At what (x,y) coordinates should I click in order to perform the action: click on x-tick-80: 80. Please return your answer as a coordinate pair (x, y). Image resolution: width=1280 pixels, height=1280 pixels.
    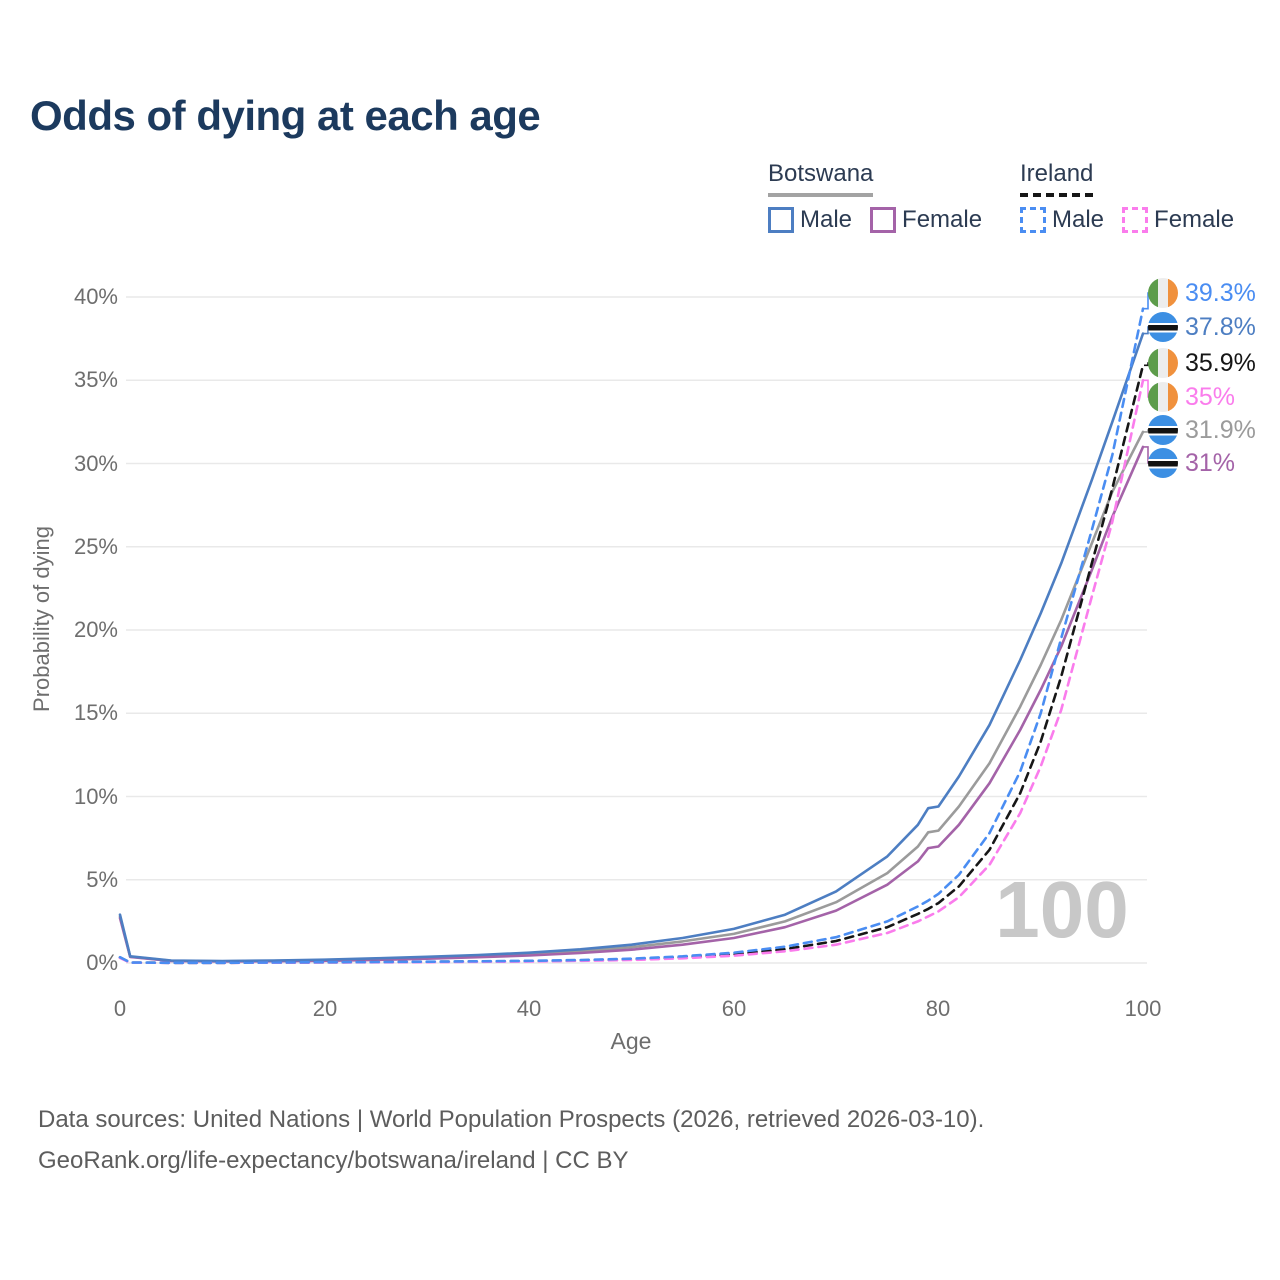
    Looking at the image, I should click on (938, 1008).